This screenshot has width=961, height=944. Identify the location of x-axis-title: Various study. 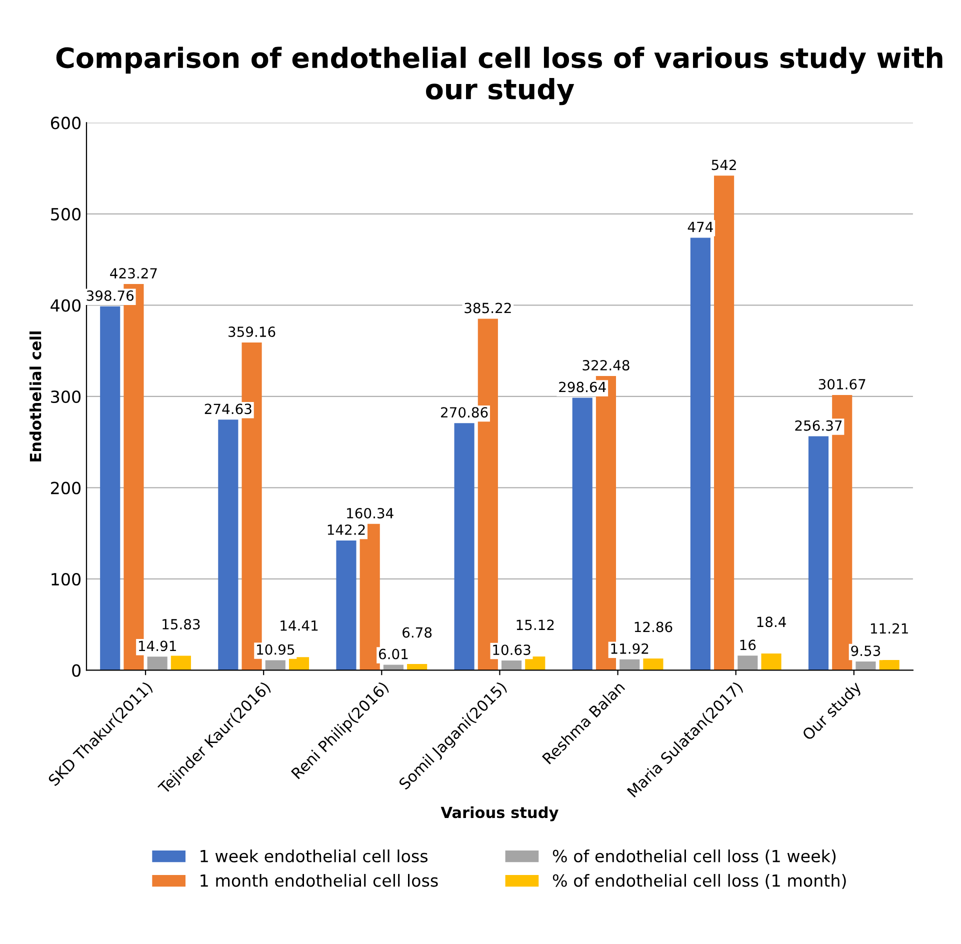
(499, 814).